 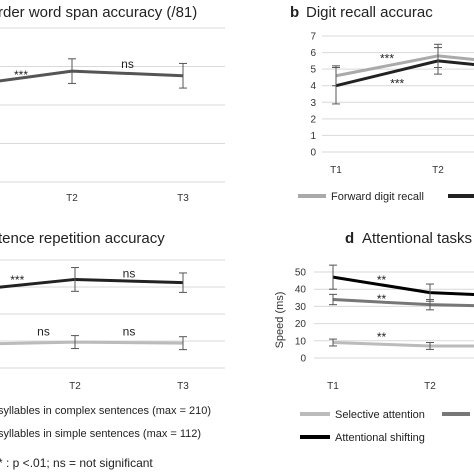 I want to click on y-tick-label: 30, so click(x=301, y=307).